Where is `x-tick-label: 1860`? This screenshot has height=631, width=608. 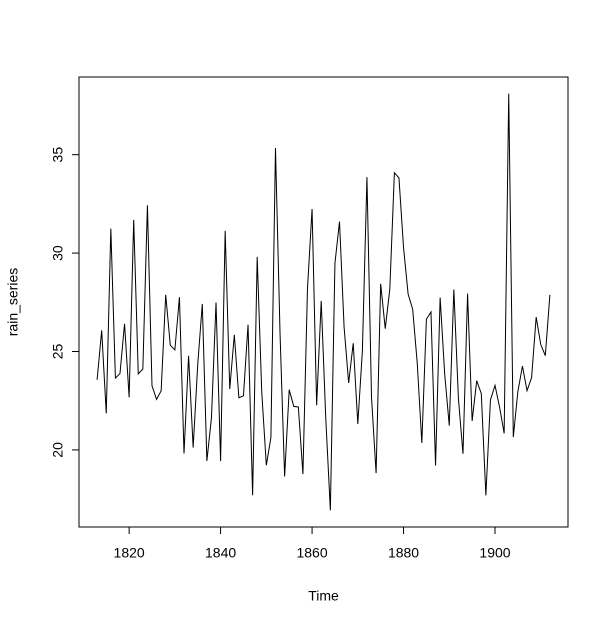 x-tick-label: 1860 is located at coordinates (311, 553).